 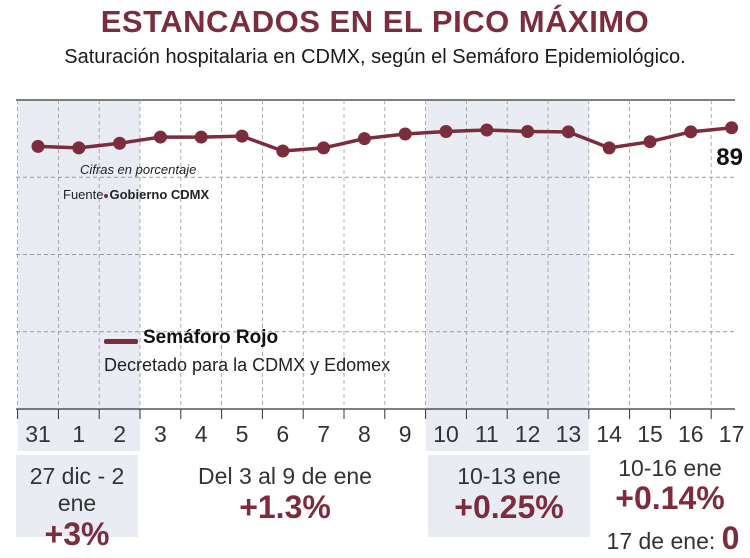 What do you see at coordinates (384, 139) in the screenshot?
I see `series-line` at bounding box center [384, 139].